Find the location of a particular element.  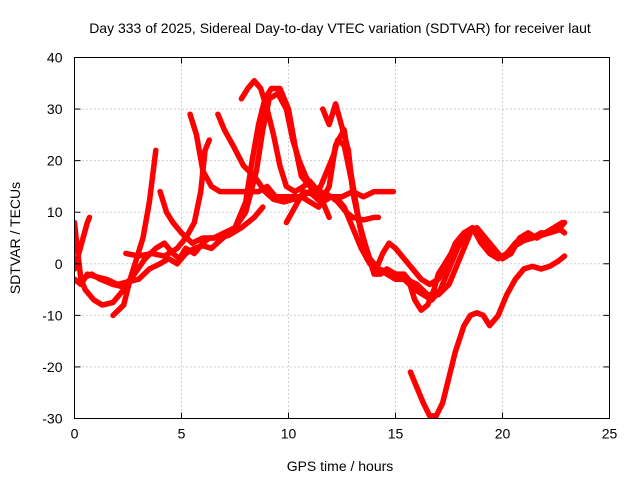

y-tick-label: 10 is located at coordinates (55, 212).